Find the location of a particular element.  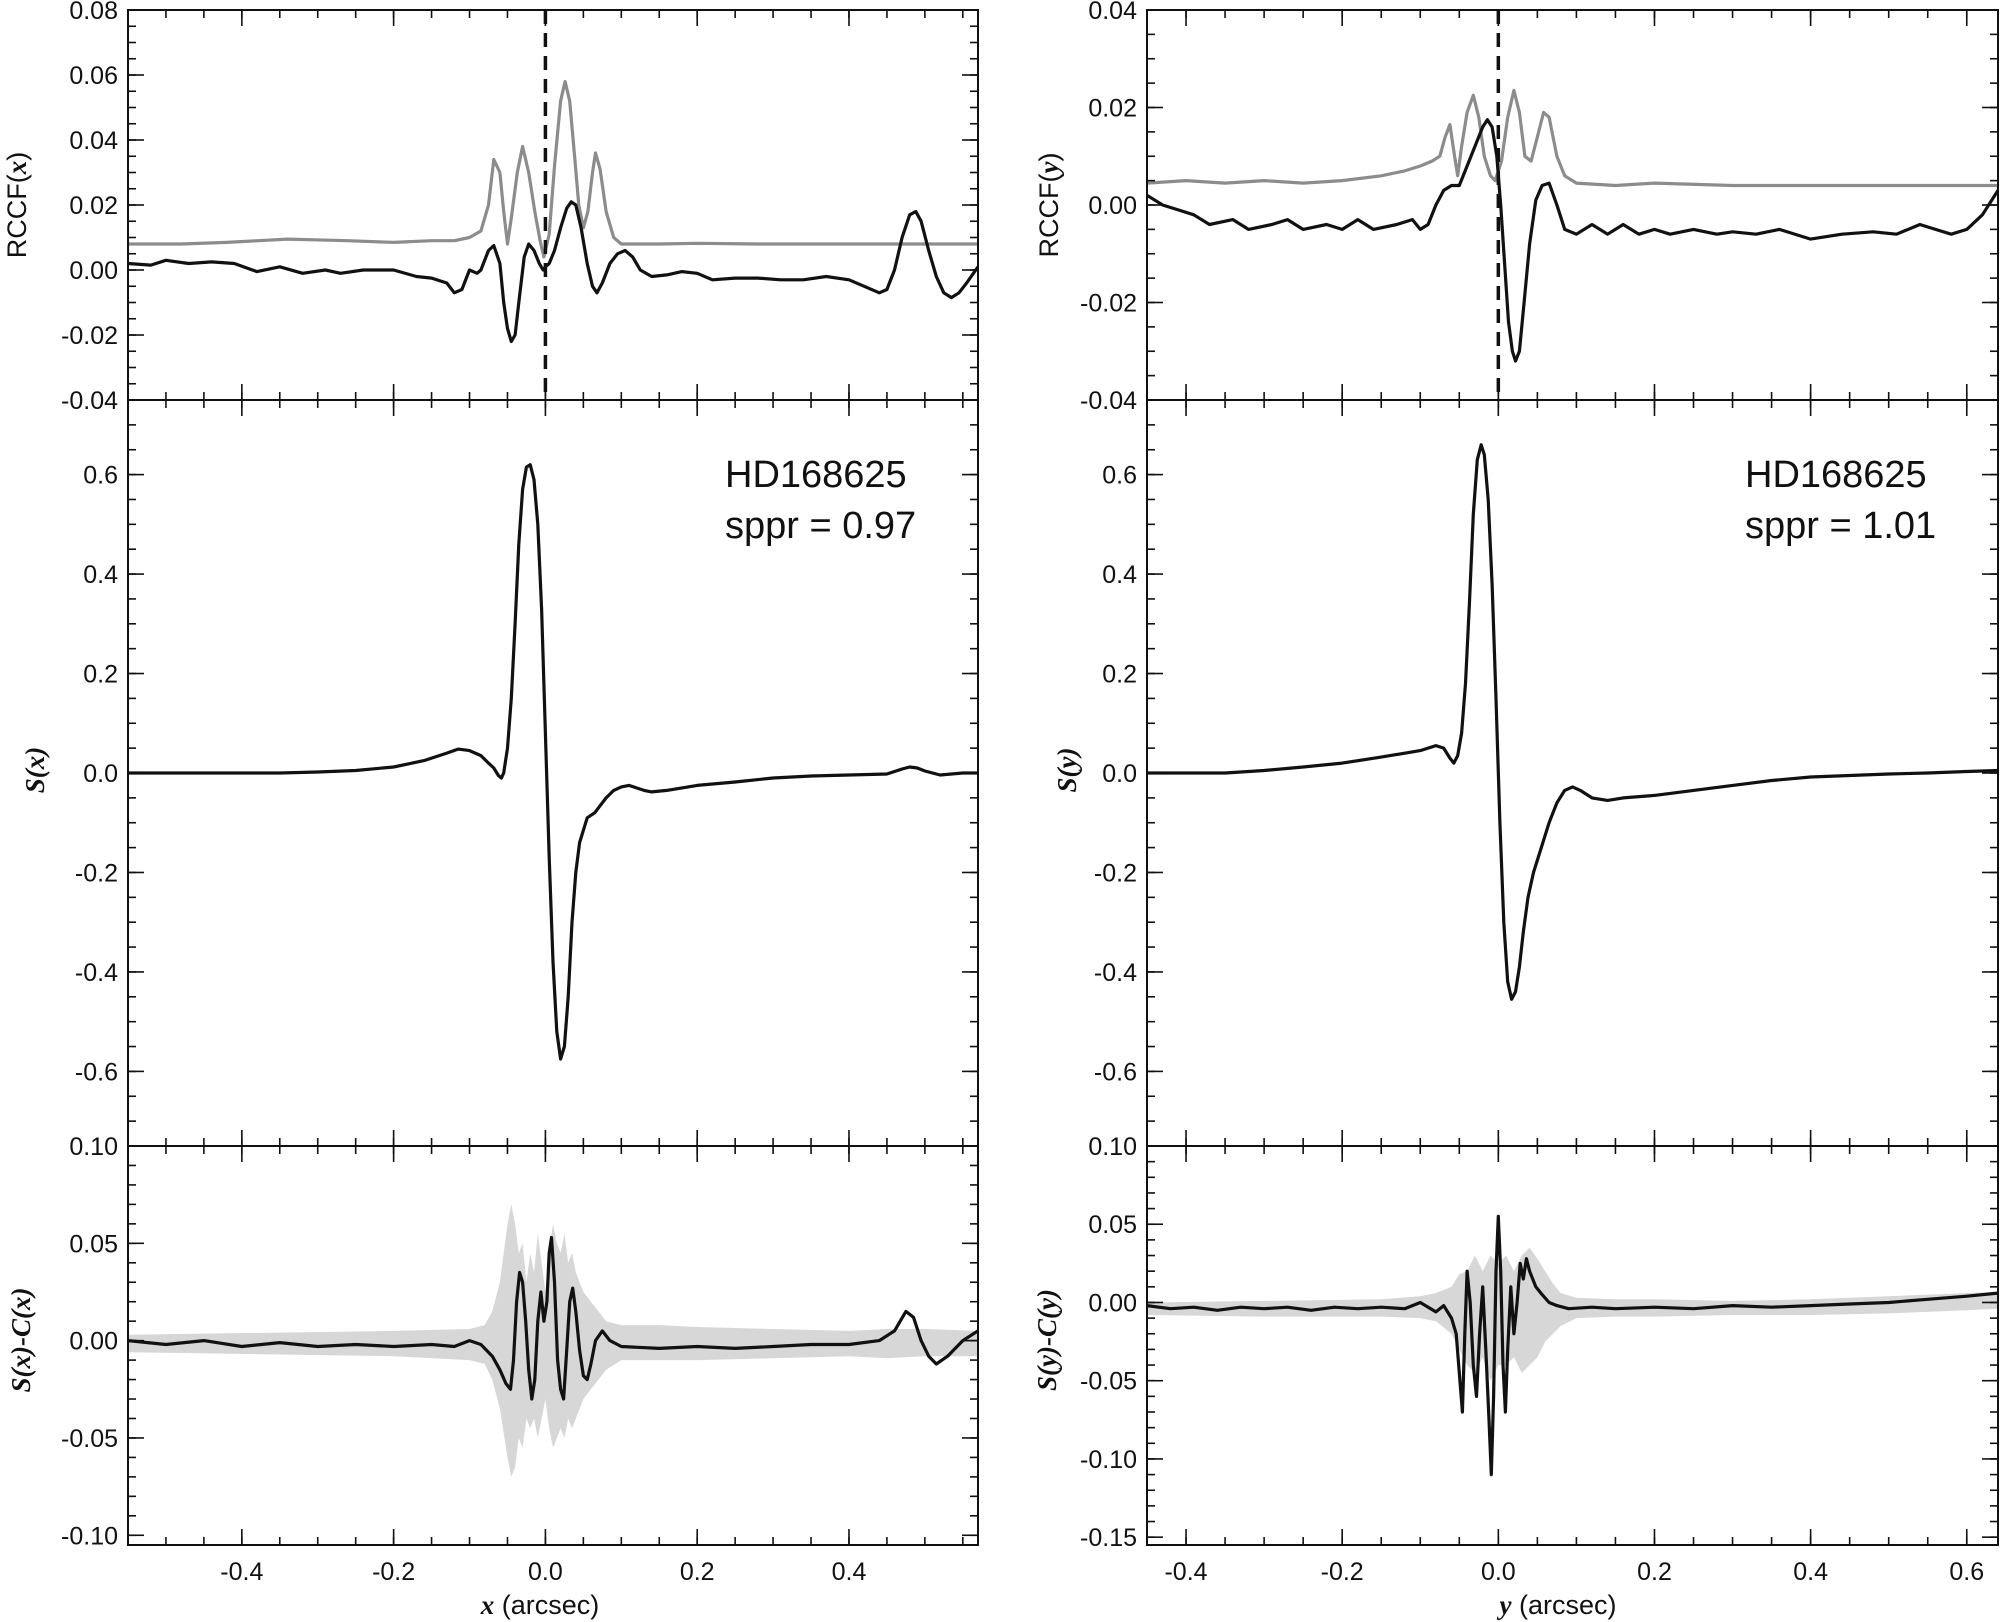

x-rccf-y-tick-label: 0.06 is located at coordinates (93, 76).